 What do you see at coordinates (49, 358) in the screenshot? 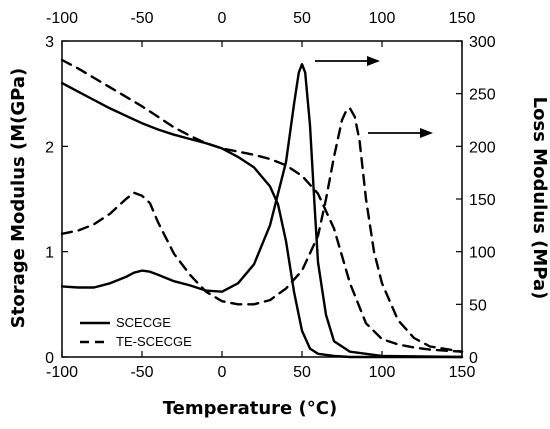
I see `y-left-tick-label: 0` at bounding box center [49, 358].